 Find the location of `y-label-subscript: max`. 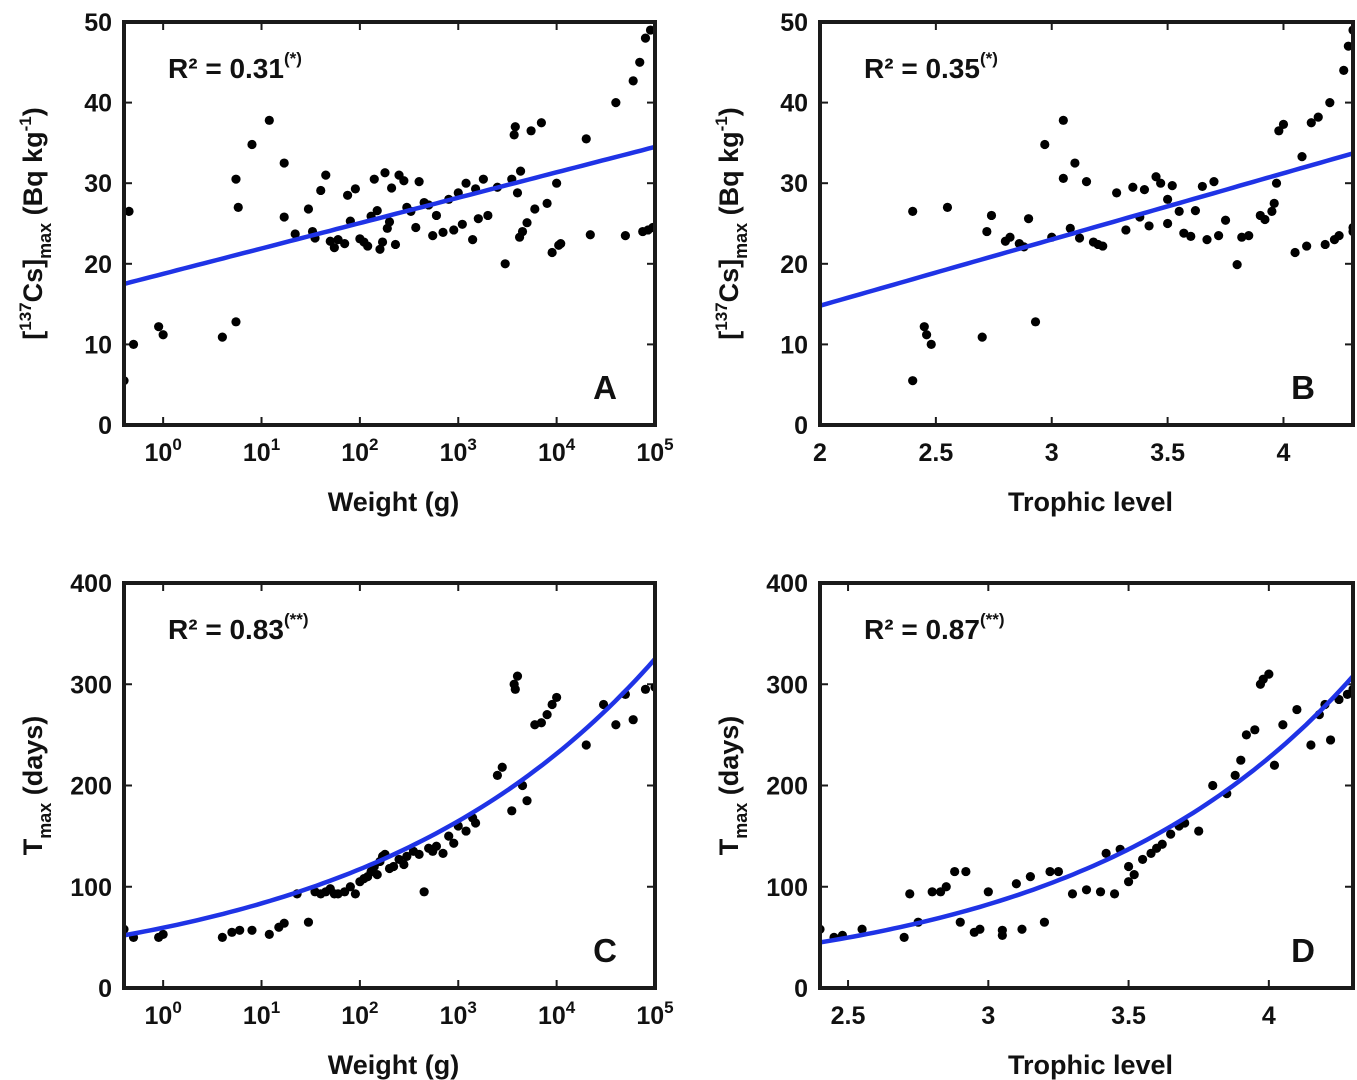

y-label-subscript: max is located at coordinates (45, 821).